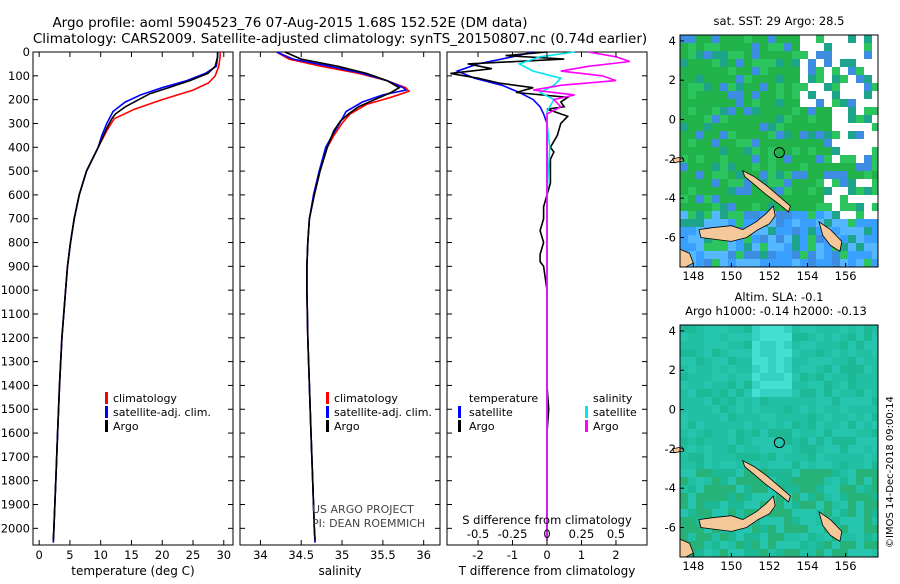 The width and height of the screenshot is (900, 584). Describe the element at coordinates (693, 276) in the screenshot. I see `lon-tick-label: 148` at that location.